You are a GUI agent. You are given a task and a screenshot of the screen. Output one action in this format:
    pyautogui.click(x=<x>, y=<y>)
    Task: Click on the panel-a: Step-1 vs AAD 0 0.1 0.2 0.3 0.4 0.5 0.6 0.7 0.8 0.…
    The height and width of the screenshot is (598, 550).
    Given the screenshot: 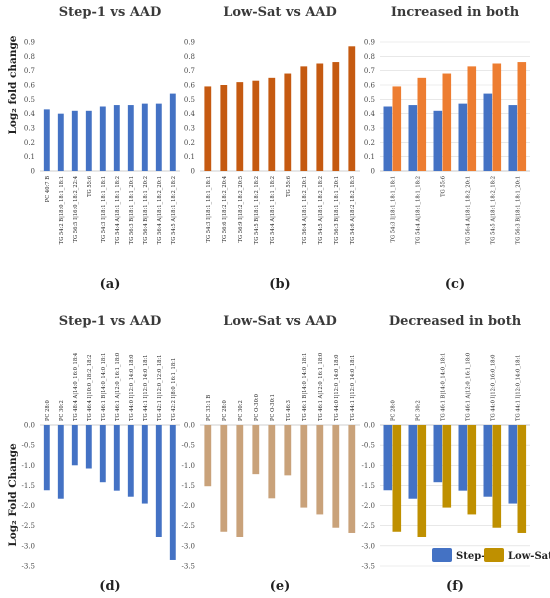 What is the action you would take?
    pyautogui.click(x=102, y=148)
    